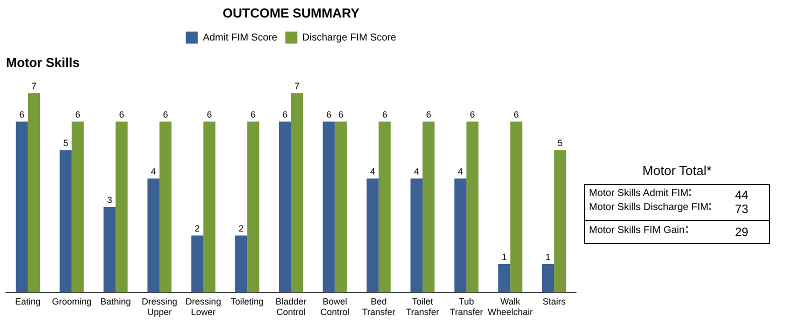  What do you see at coordinates (43, 62) in the screenshot?
I see `chart-subtitle: Motor Skills` at bounding box center [43, 62].